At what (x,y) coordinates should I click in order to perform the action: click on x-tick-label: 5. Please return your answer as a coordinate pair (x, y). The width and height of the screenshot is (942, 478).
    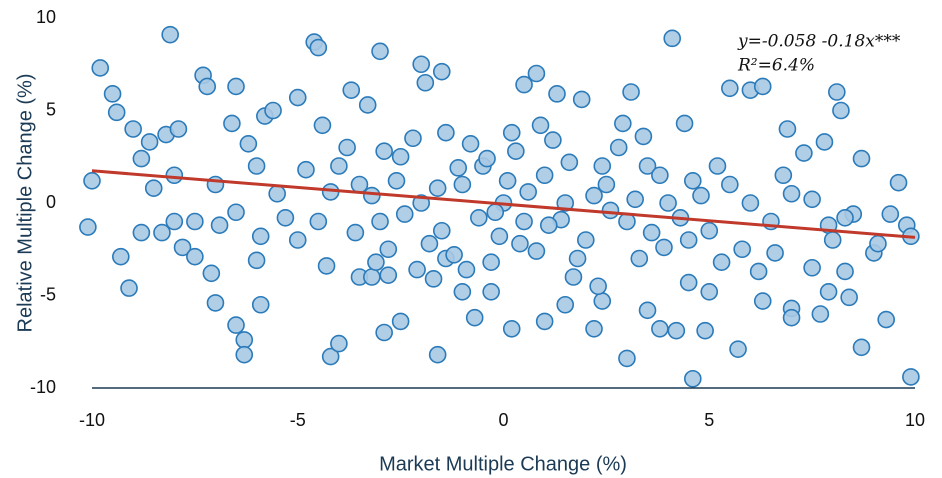
    Looking at the image, I should click on (709, 420).